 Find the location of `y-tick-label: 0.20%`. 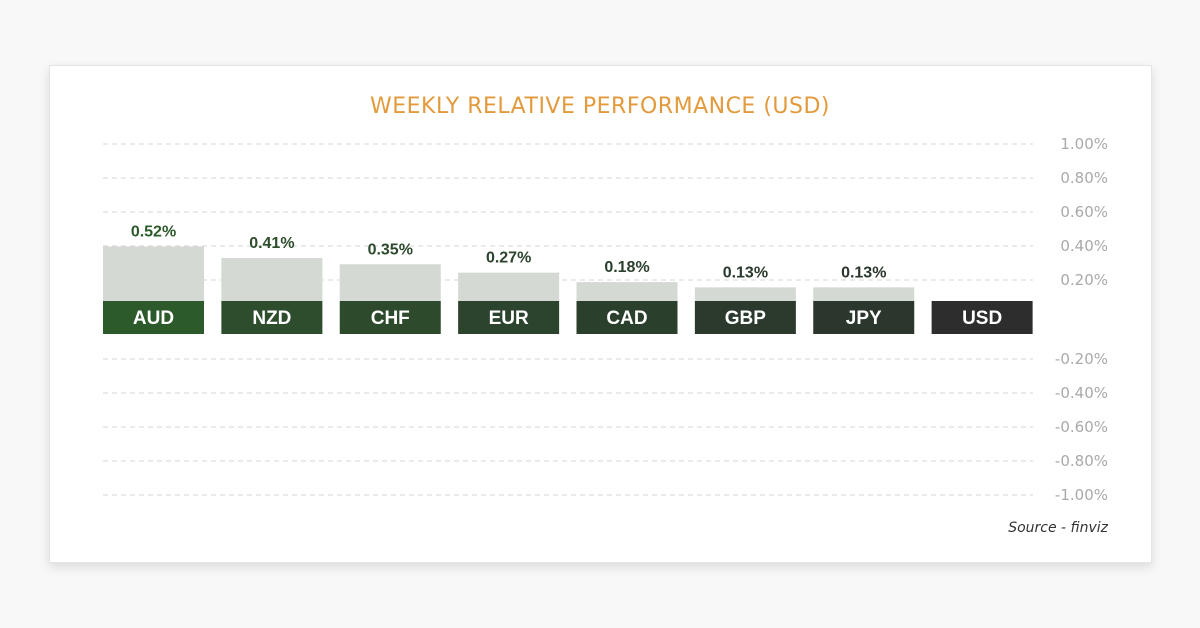

y-tick-label: 0.20% is located at coordinates (1084, 280).